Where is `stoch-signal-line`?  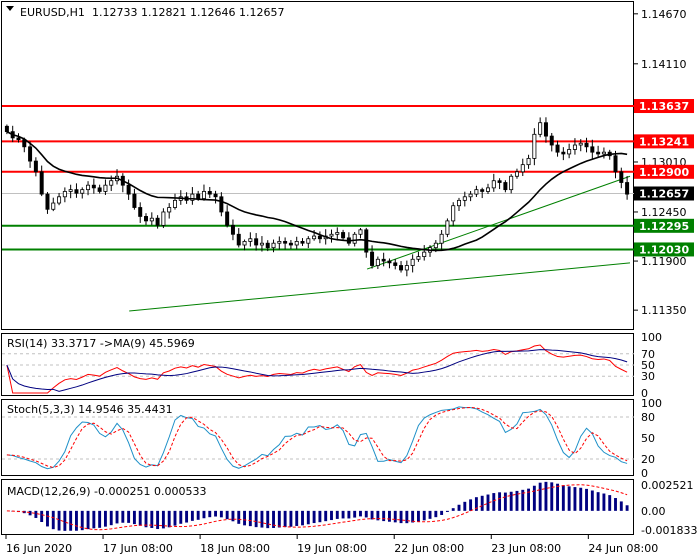
stoch-signal-line is located at coordinates (317, 437).